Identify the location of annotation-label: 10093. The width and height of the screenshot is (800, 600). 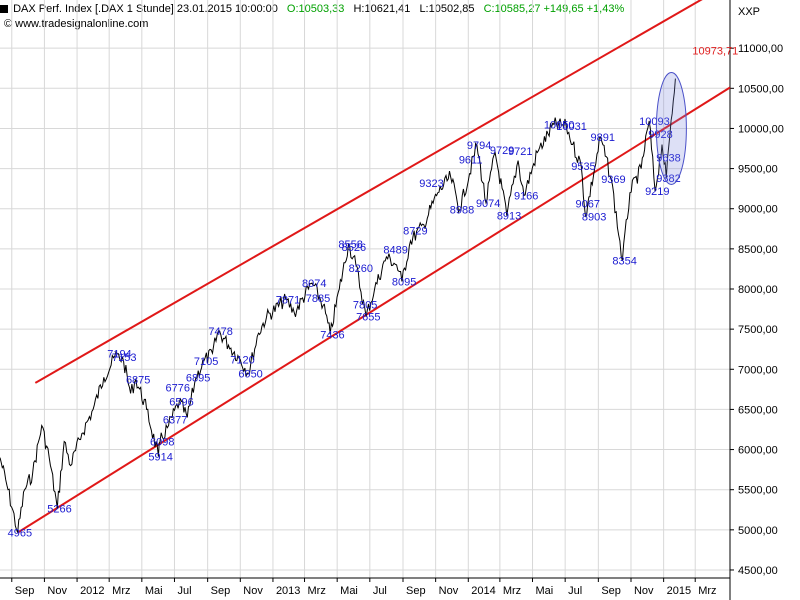
(654, 122).